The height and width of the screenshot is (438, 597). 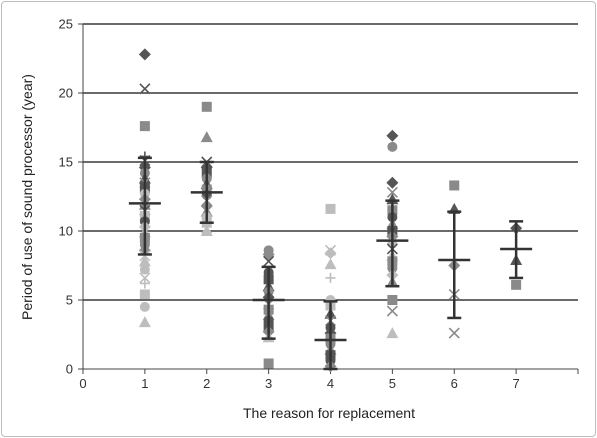 What do you see at coordinates (66, 231) in the screenshot?
I see `y-tick-label: 10` at bounding box center [66, 231].